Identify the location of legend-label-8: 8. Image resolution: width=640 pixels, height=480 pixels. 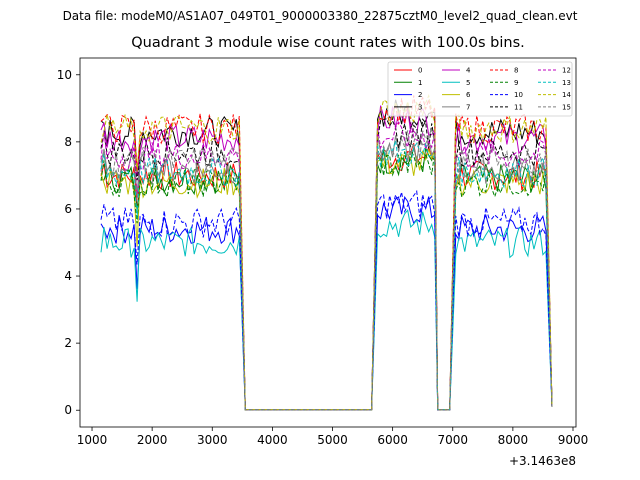
(516, 71).